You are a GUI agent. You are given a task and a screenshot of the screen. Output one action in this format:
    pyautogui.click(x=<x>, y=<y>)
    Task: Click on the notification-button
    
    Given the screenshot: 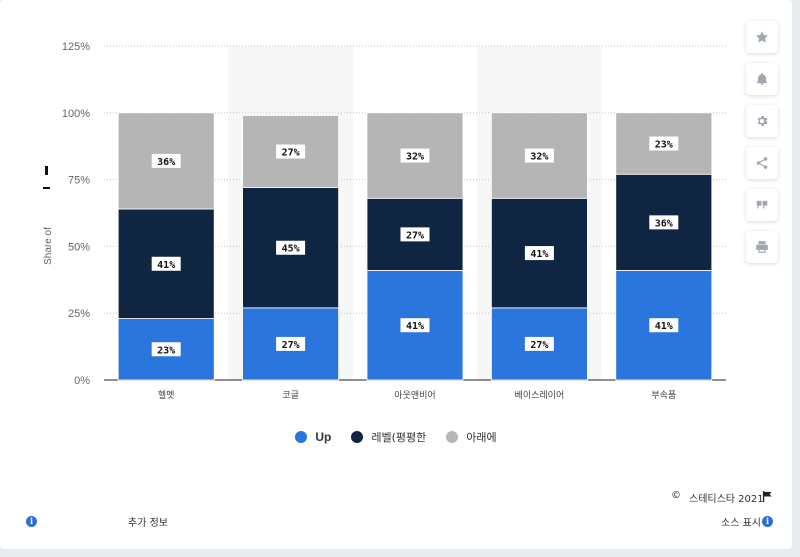 What is the action you would take?
    pyautogui.click(x=762, y=79)
    